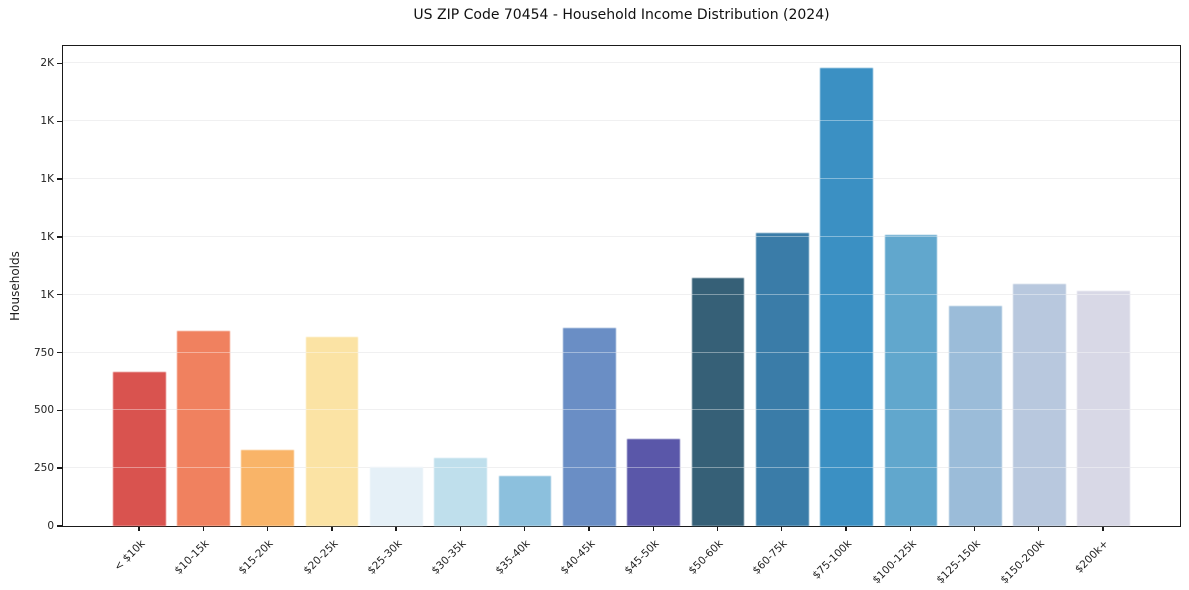  I want to click on bar-$150-200k, so click(1039, 405).